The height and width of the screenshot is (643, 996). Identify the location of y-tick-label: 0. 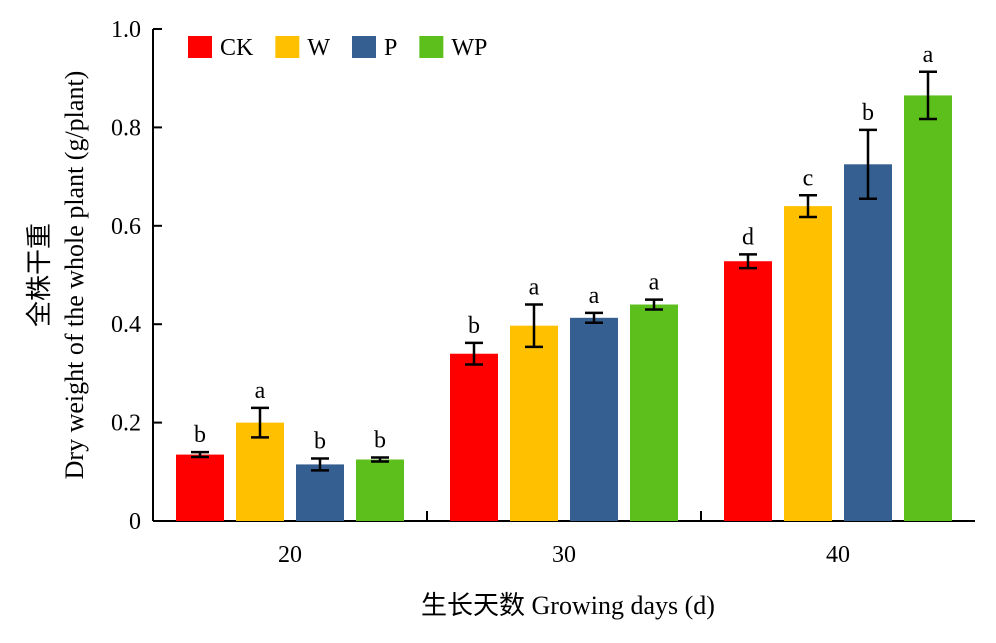
(135, 522).